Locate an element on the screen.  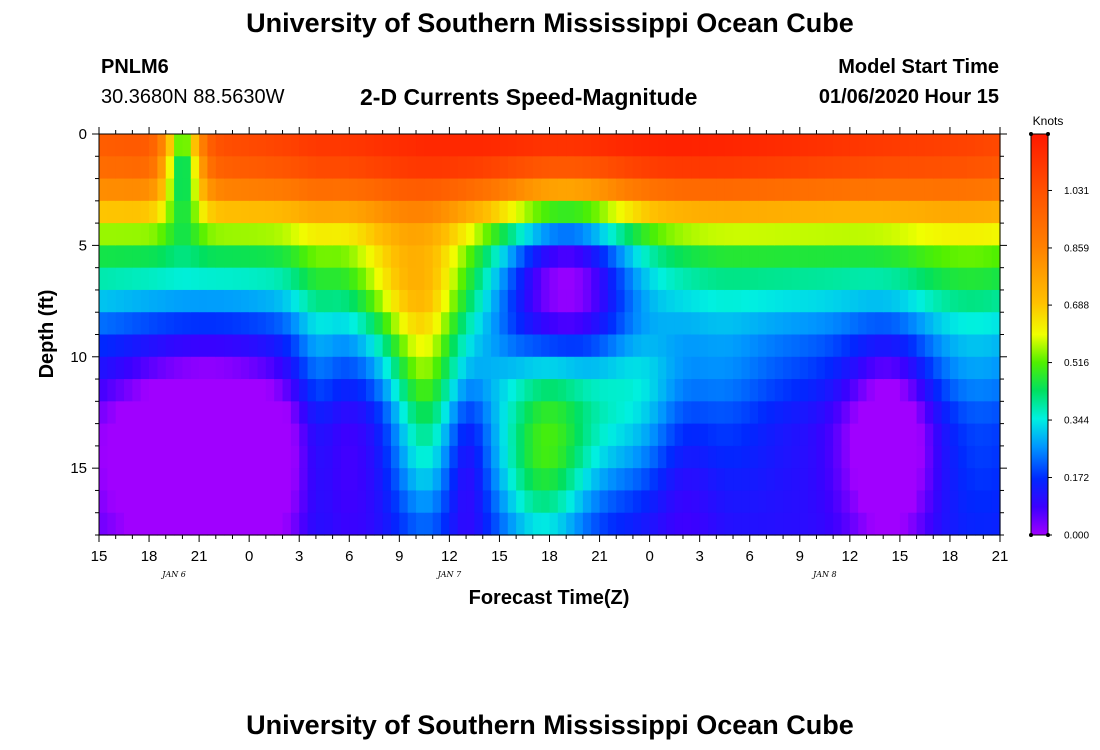
x-tick-label: 15 is located at coordinates (900, 556).